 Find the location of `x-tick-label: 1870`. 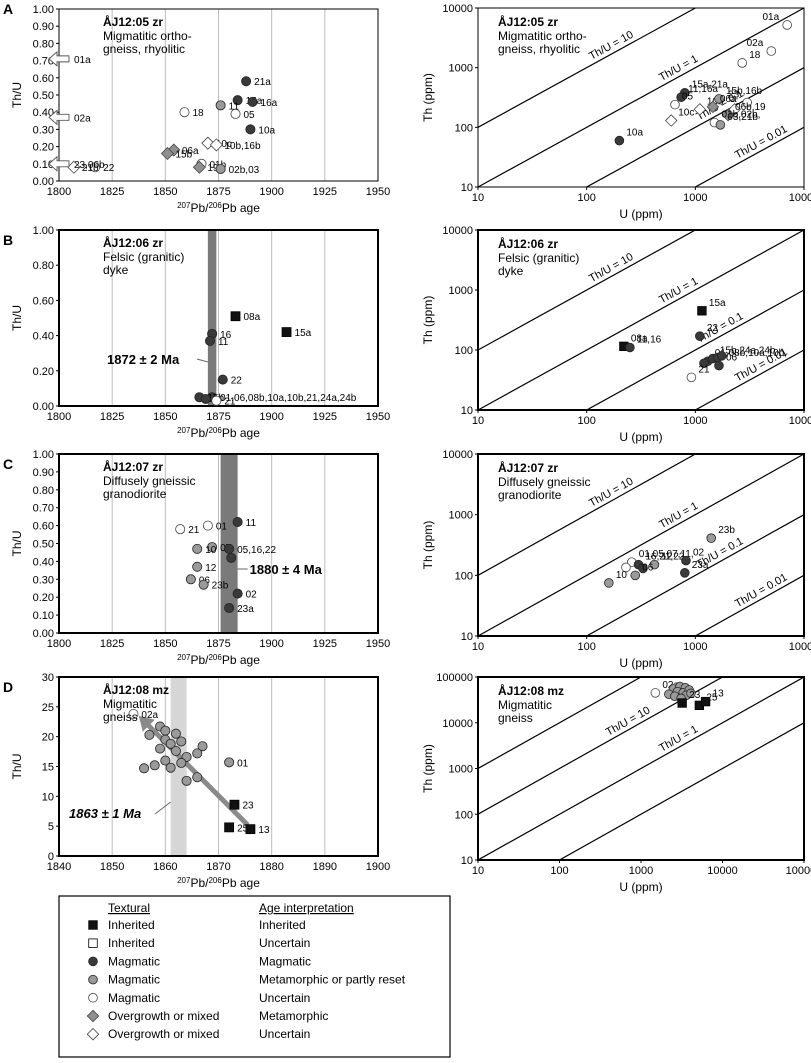

x-tick-label: 1870 is located at coordinates (218, 867).